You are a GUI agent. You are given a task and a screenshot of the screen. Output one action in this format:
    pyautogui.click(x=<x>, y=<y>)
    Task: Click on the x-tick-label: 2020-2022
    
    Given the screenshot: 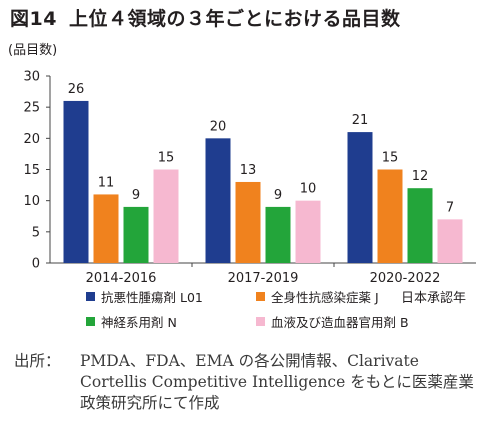 What is the action you would take?
    pyautogui.click(x=405, y=278)
    